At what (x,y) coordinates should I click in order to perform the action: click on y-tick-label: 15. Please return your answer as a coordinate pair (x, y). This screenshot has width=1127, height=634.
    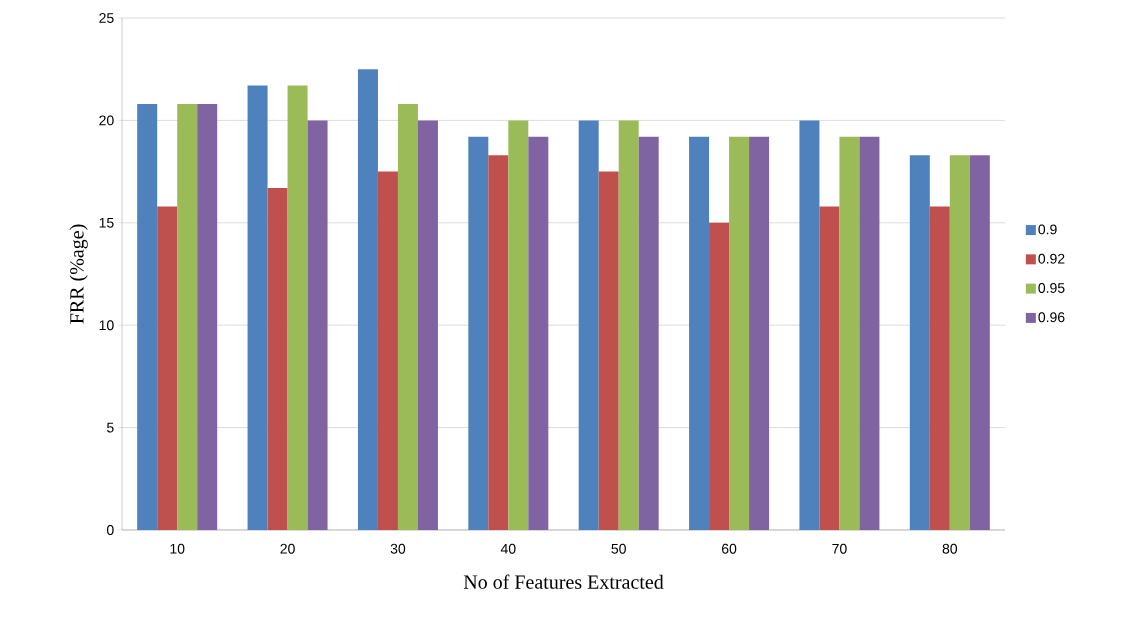
    Looking at the image, I should click on (106, 222).